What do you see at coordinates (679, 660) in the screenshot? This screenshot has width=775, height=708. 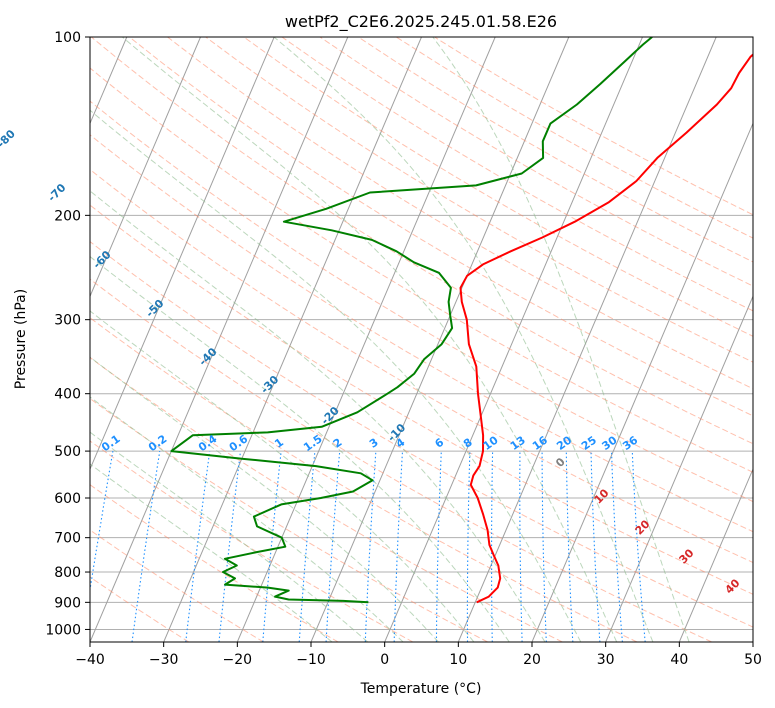 I see `x-tick-label: 40` at bounding box center [679, 660].